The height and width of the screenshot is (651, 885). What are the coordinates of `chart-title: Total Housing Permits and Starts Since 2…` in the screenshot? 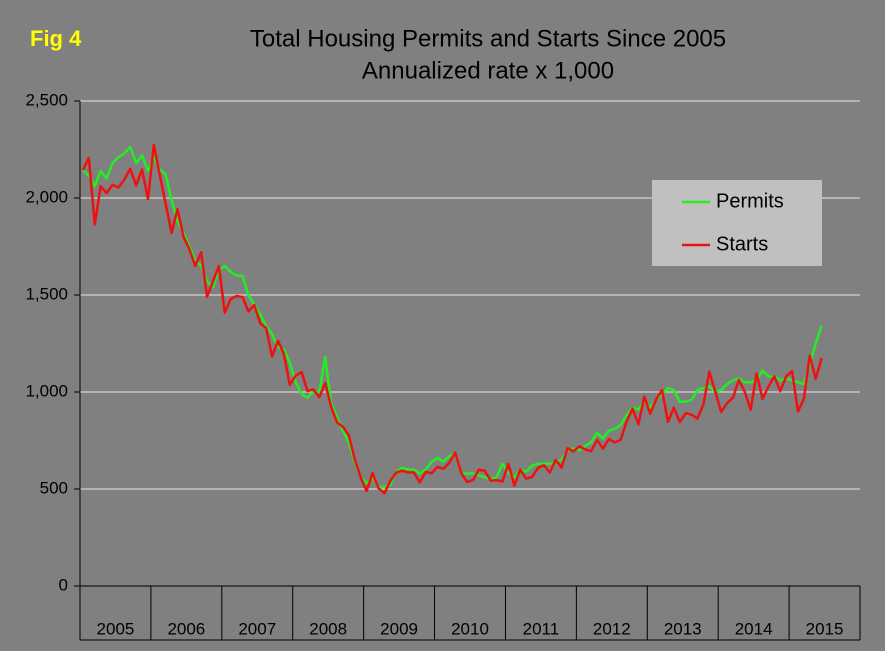 It's located at (488, 38).